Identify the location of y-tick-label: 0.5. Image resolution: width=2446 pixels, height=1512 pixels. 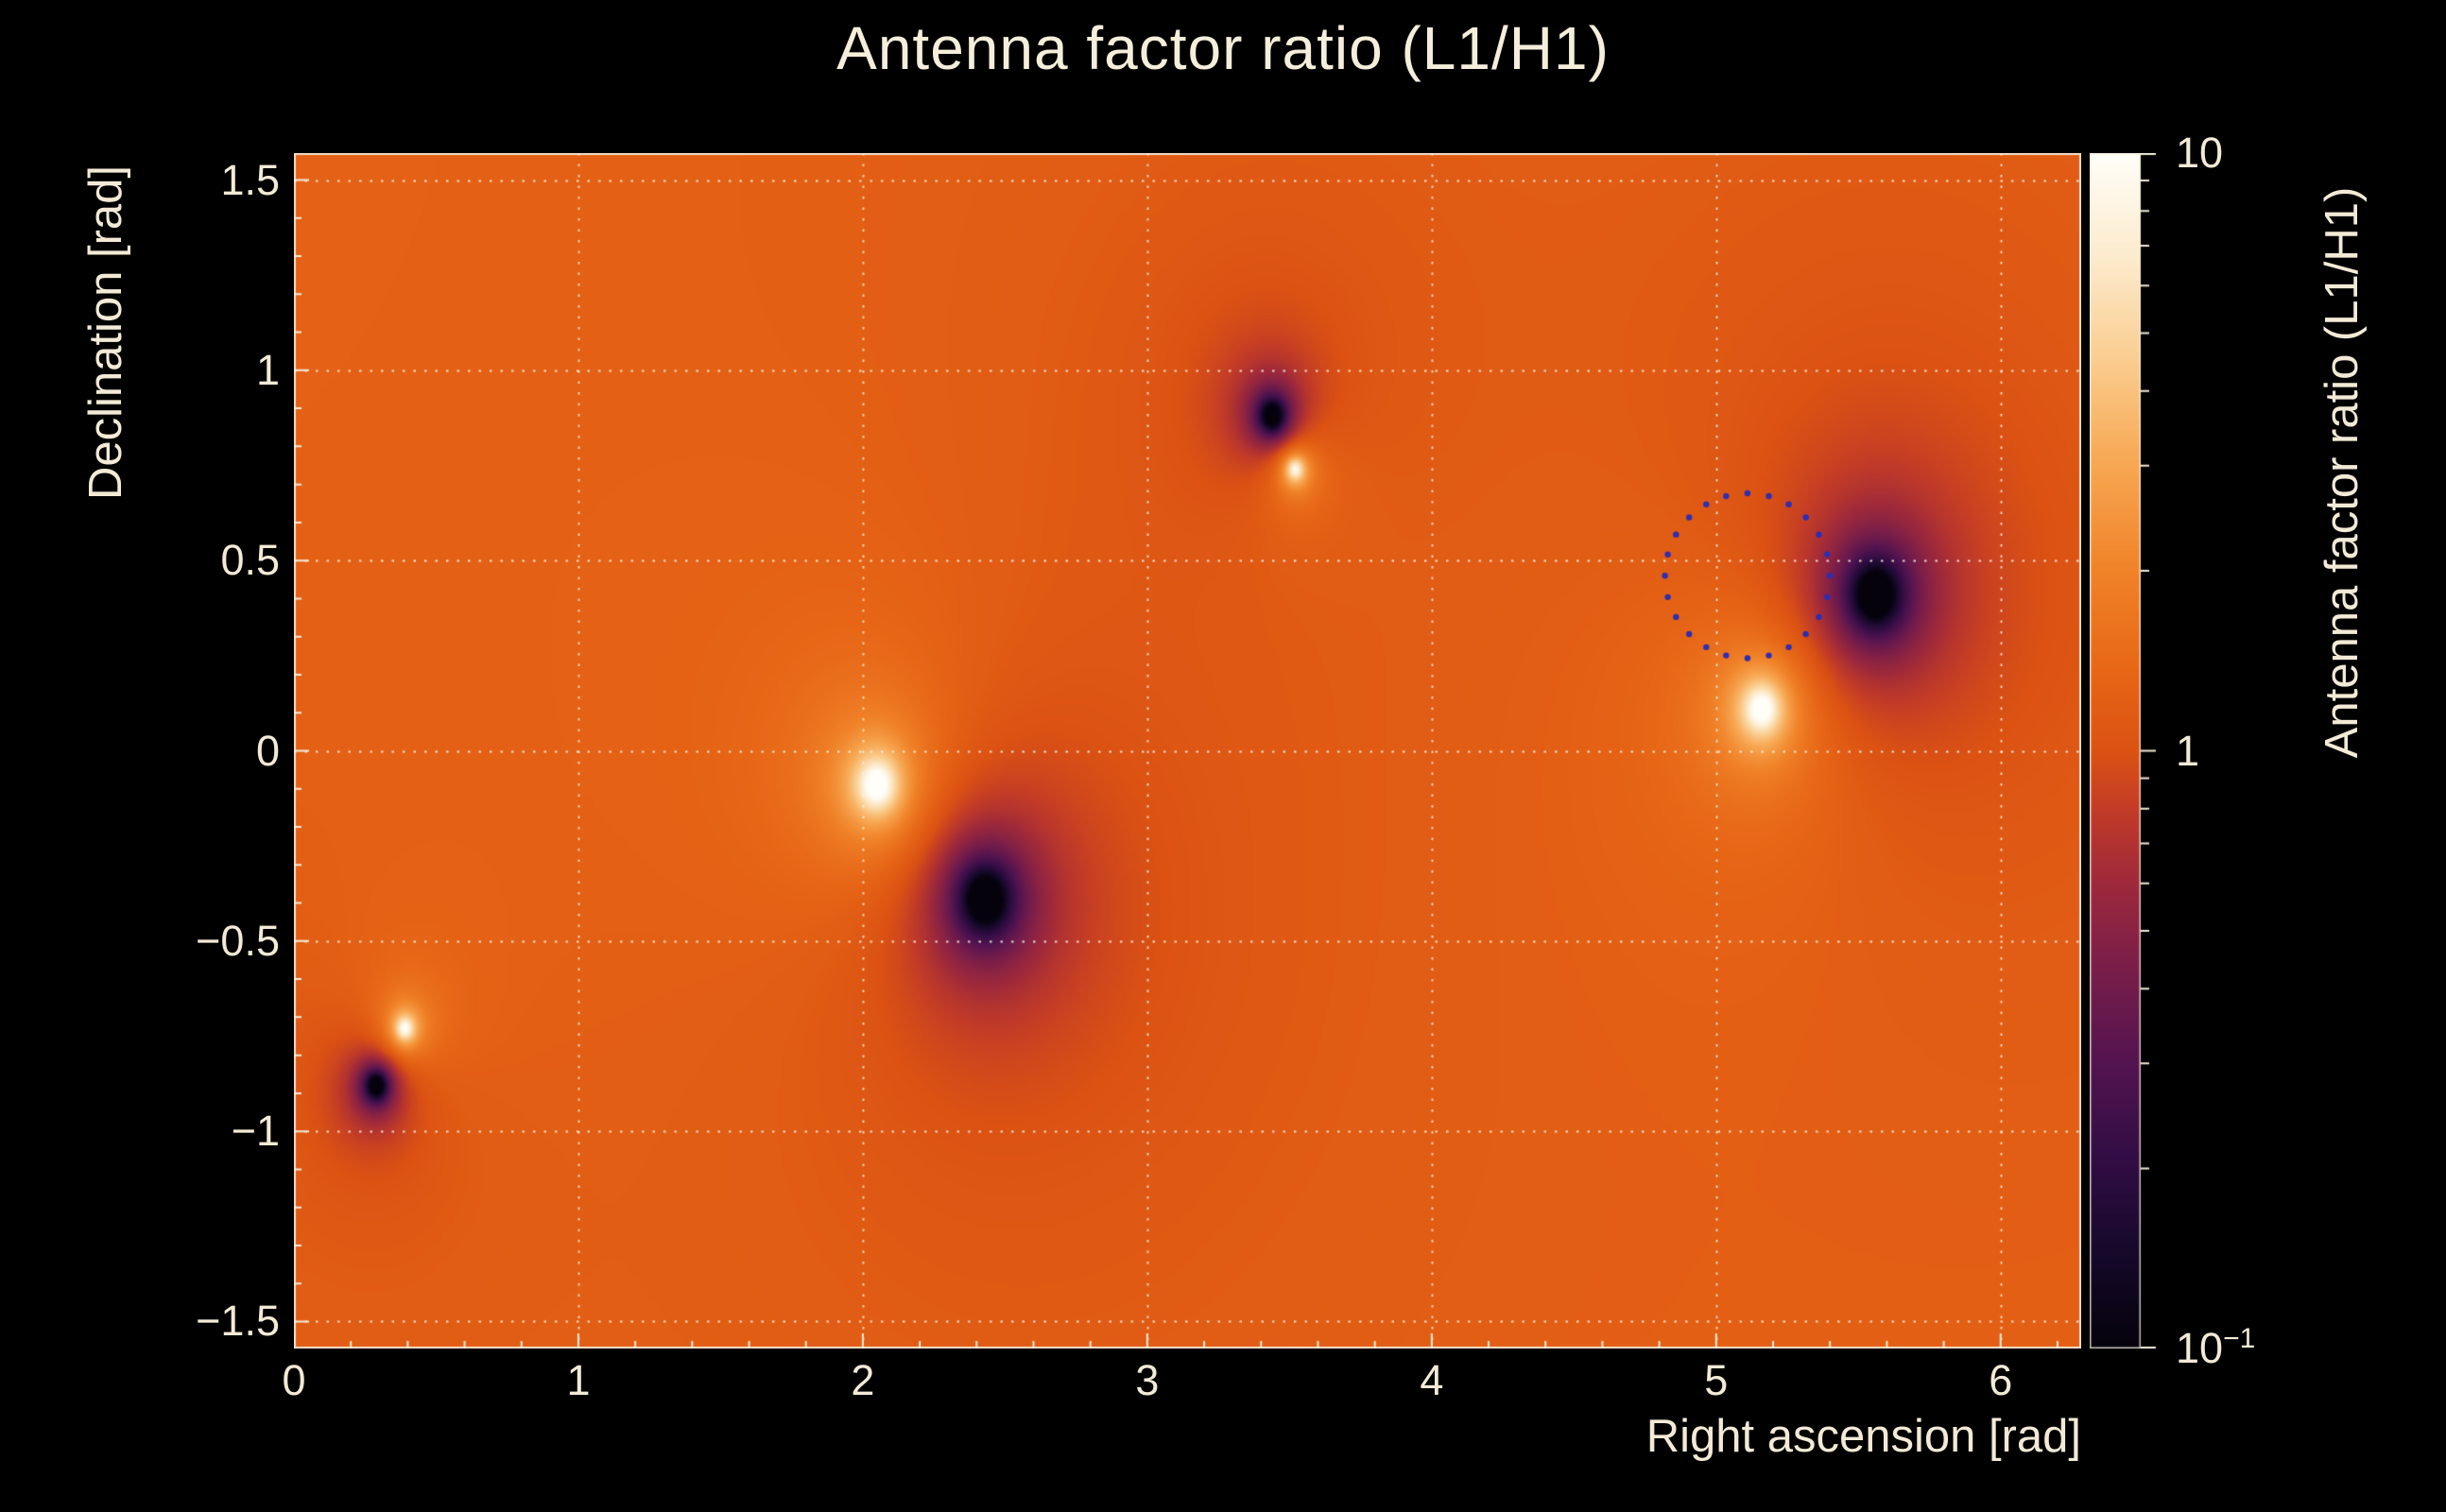
(250, 560).